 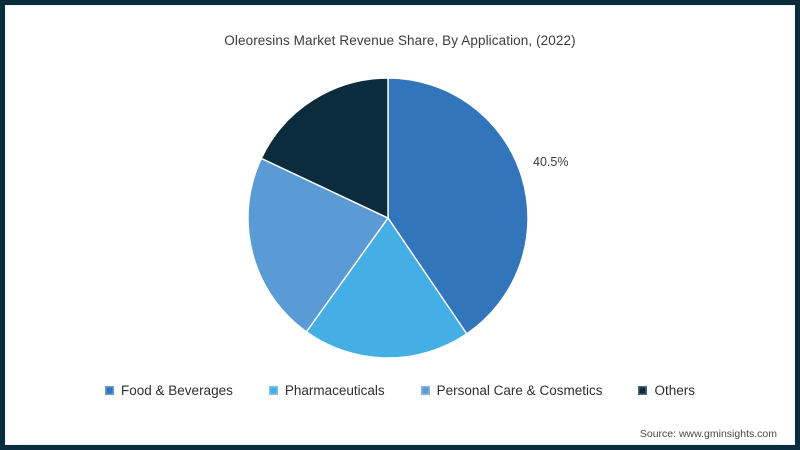 I want to click on legend-item: Personal Care & Cosmetics, so click(x=511, y=390).